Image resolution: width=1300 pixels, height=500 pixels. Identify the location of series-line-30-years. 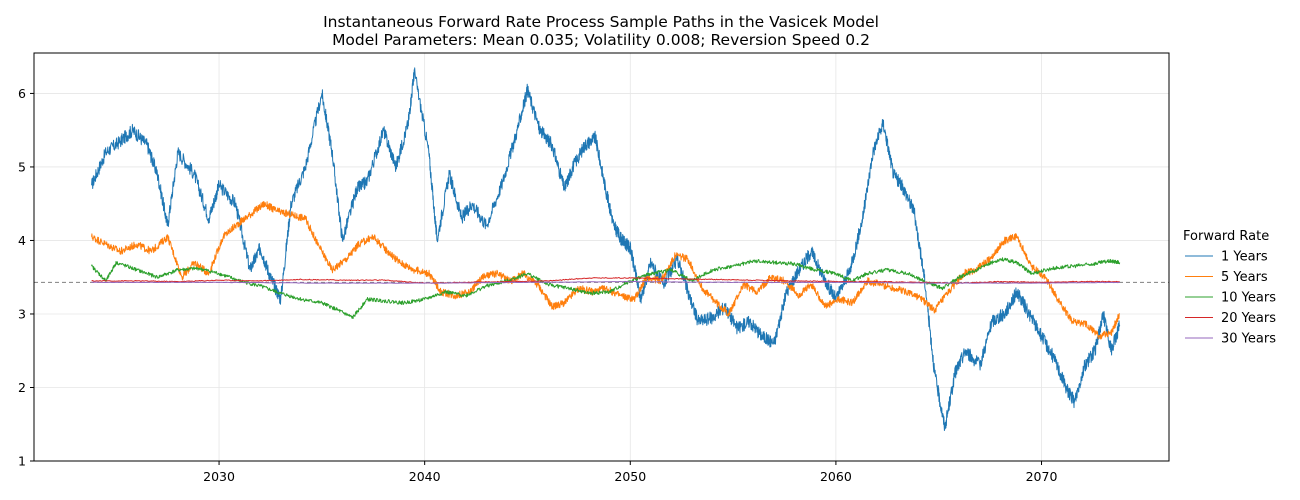
(605, 282).